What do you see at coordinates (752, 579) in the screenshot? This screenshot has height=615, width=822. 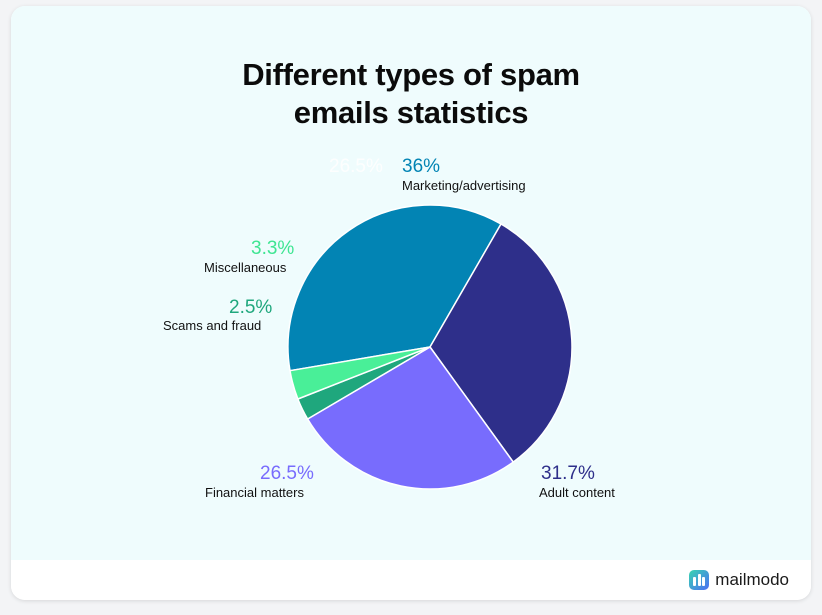 I see `brand-name: mailmodo` at bounding box center [752, 579].